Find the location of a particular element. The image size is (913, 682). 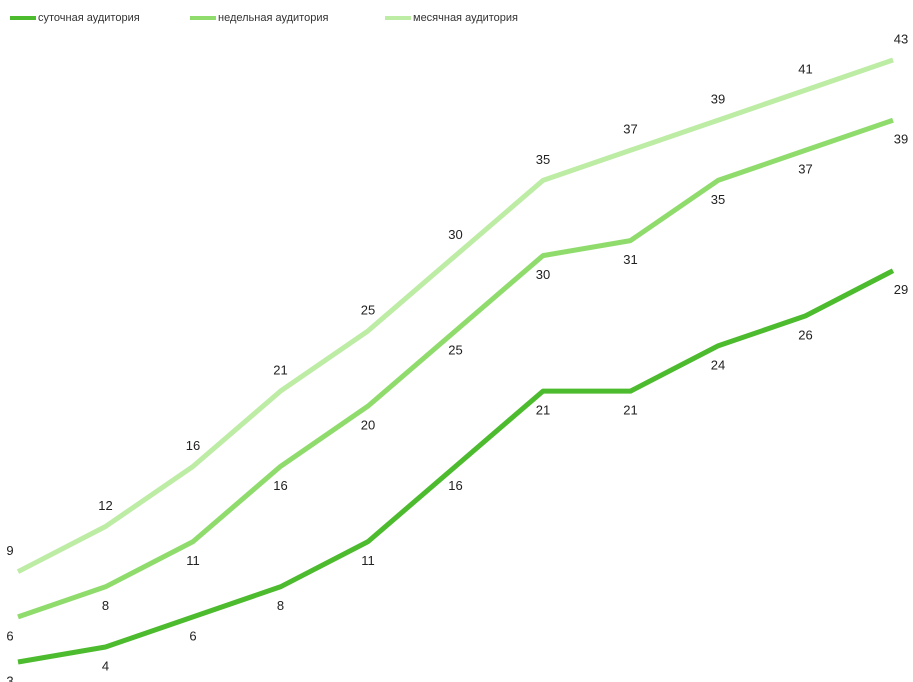

data-label: 3 is located at coordinates (9, 677).